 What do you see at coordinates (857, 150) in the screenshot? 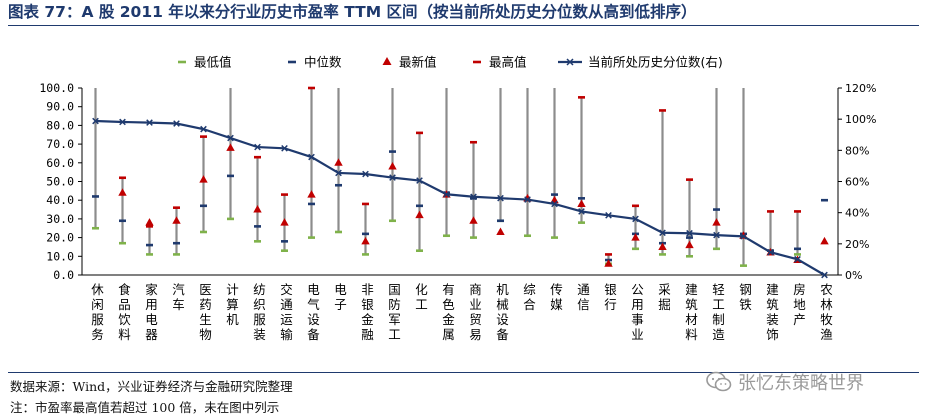
I see `right-tick-label: 80%` at bounding box center [857, 150].